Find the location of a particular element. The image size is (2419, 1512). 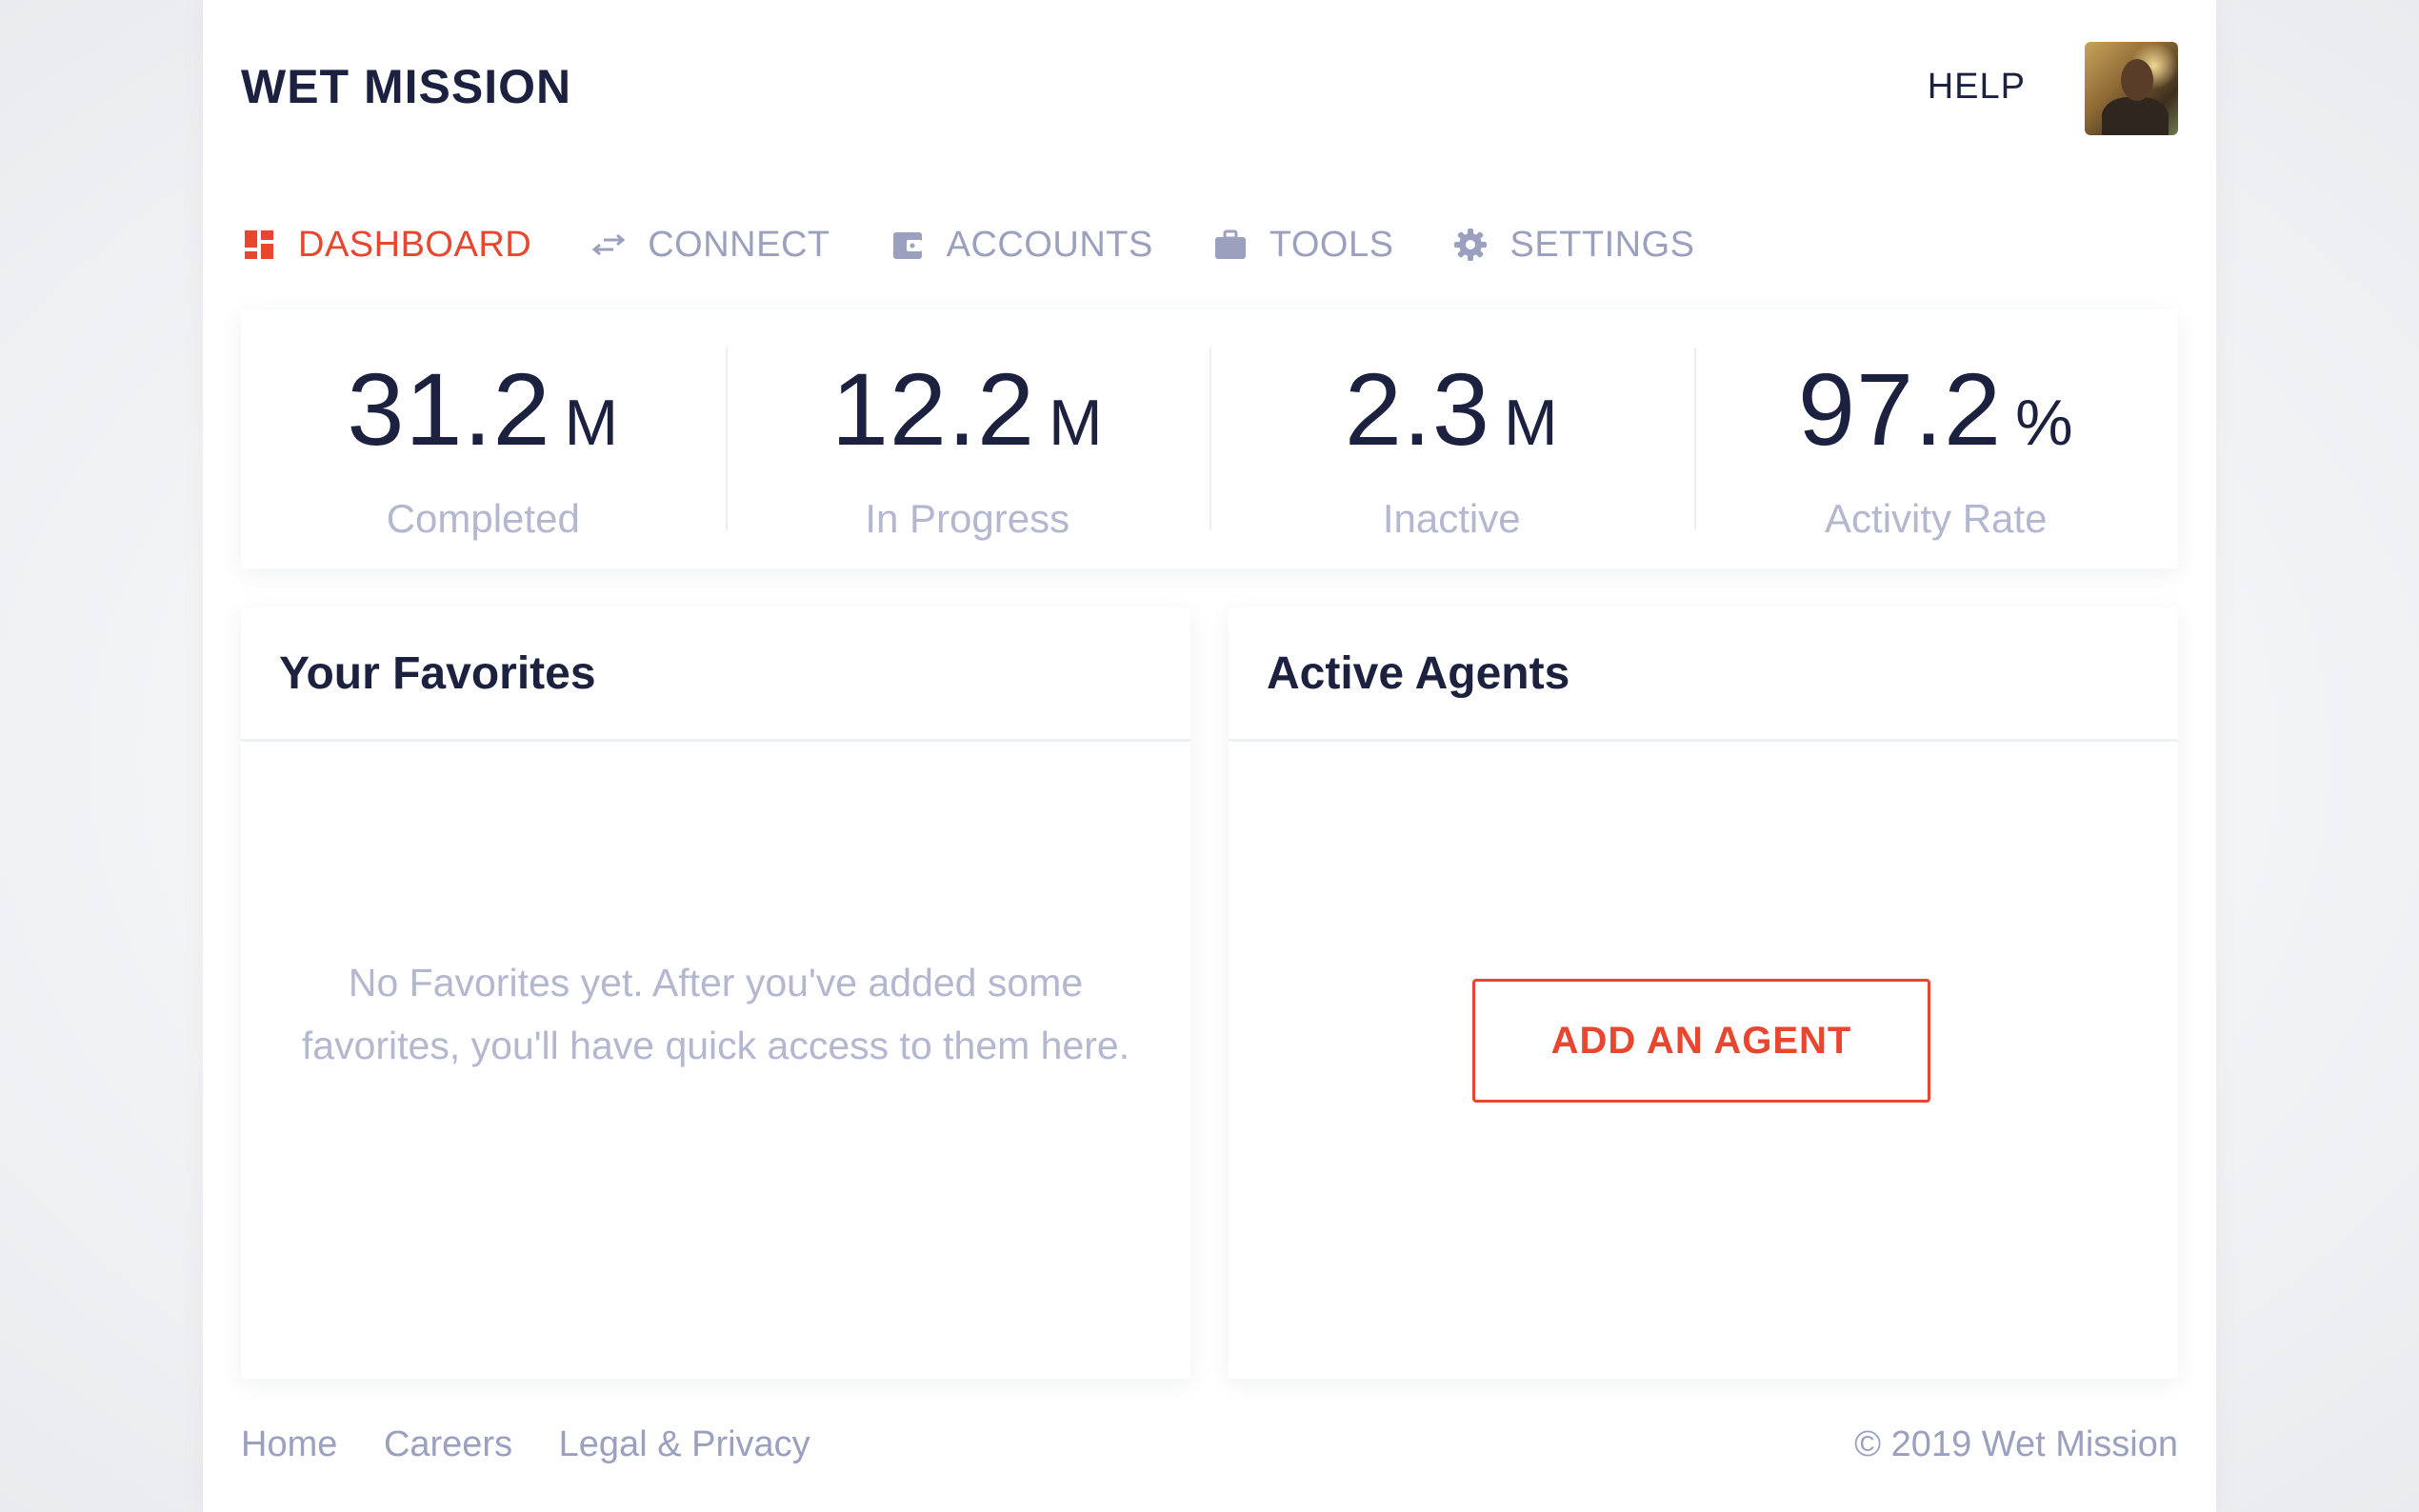

stat-value: 97.2% is located at coordinates (1935, 409).